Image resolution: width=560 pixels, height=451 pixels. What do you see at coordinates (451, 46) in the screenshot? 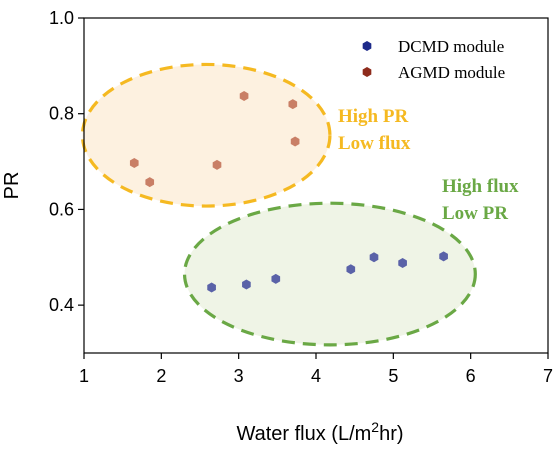
I see `legend-label-1: DCMD module` at bounding box center [451, 46].